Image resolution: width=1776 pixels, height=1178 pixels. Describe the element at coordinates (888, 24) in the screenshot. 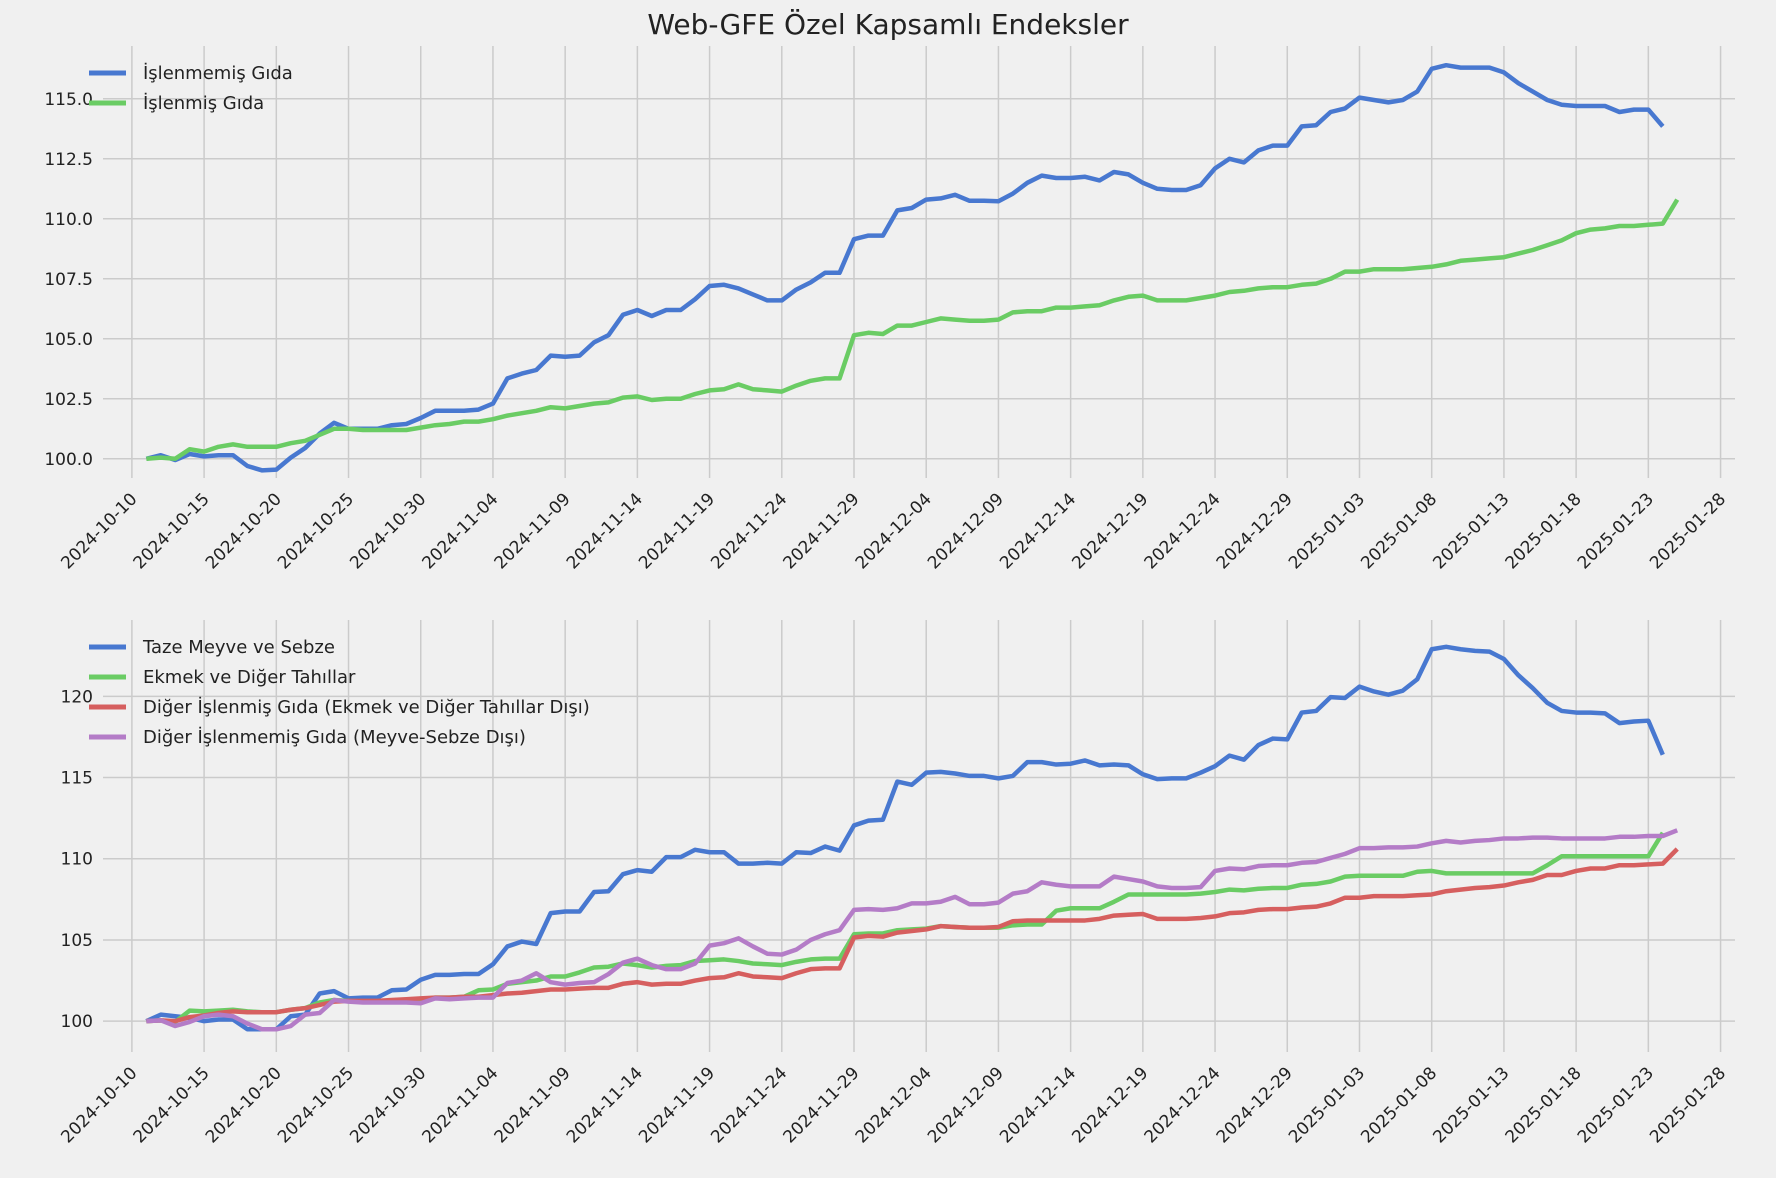

I see `figure-title: Web-GFE Özel Kapsamlı Endeksler` at that location.